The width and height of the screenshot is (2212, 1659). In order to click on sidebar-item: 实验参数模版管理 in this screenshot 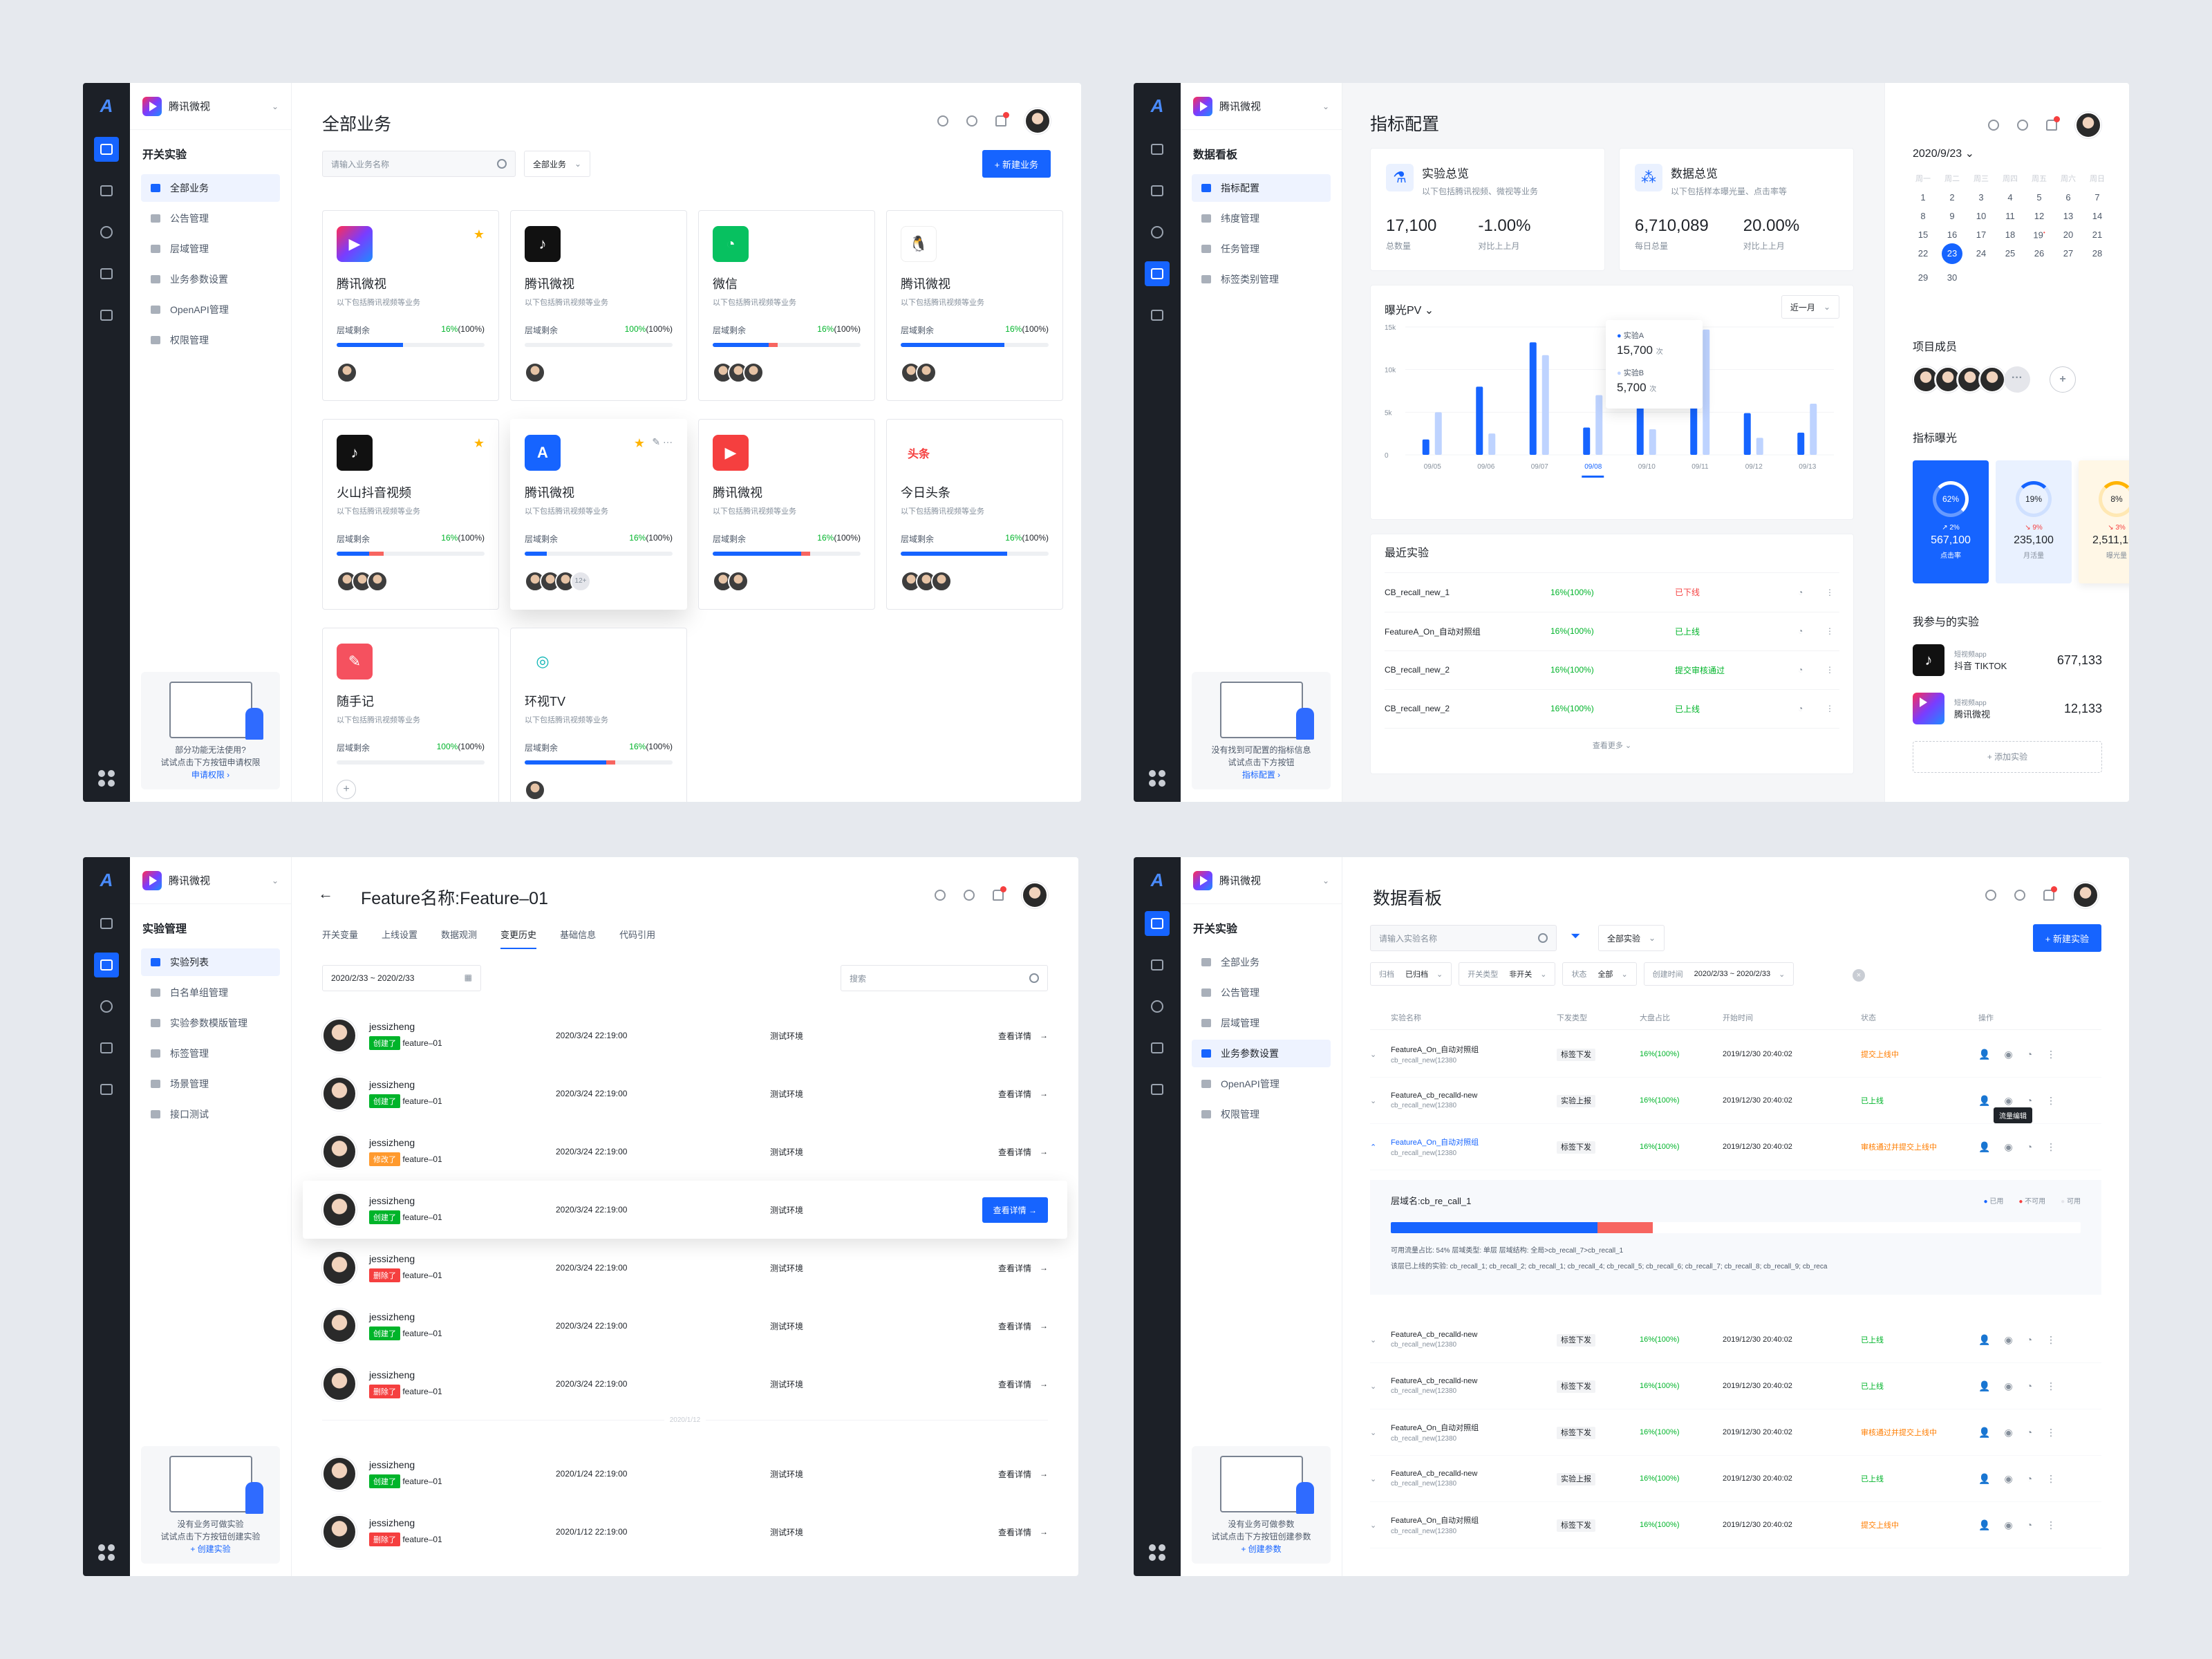, I will do `click(211, 1023)`.